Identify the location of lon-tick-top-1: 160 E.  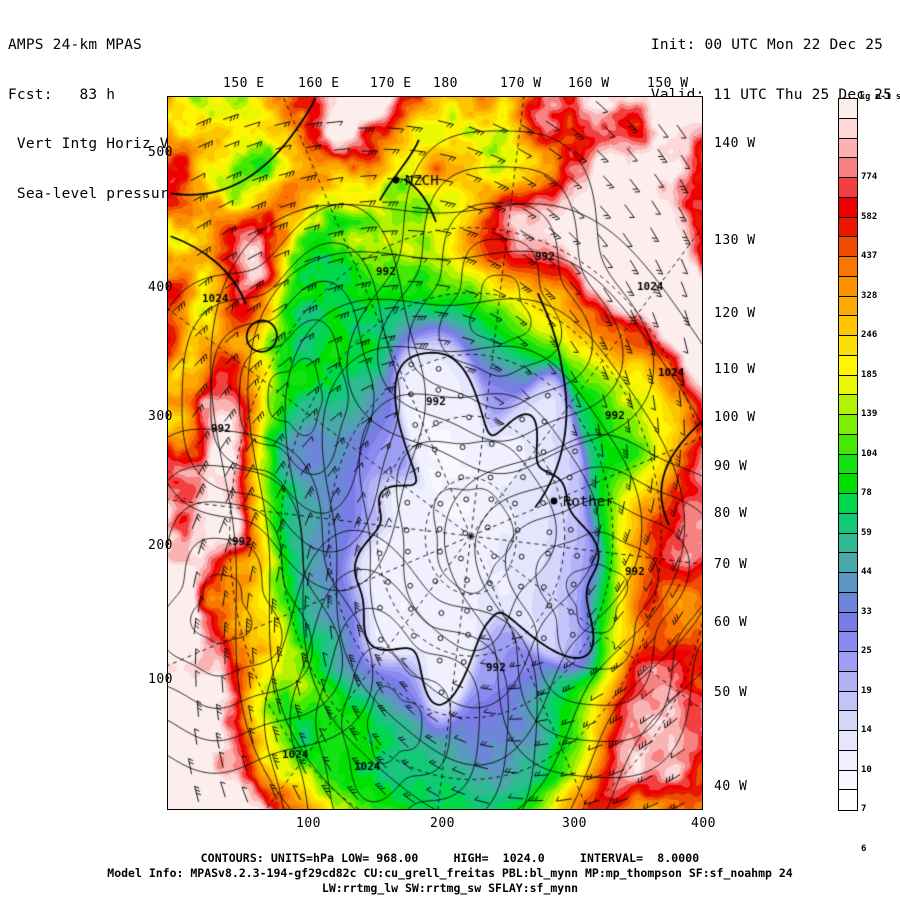
(319, 83).